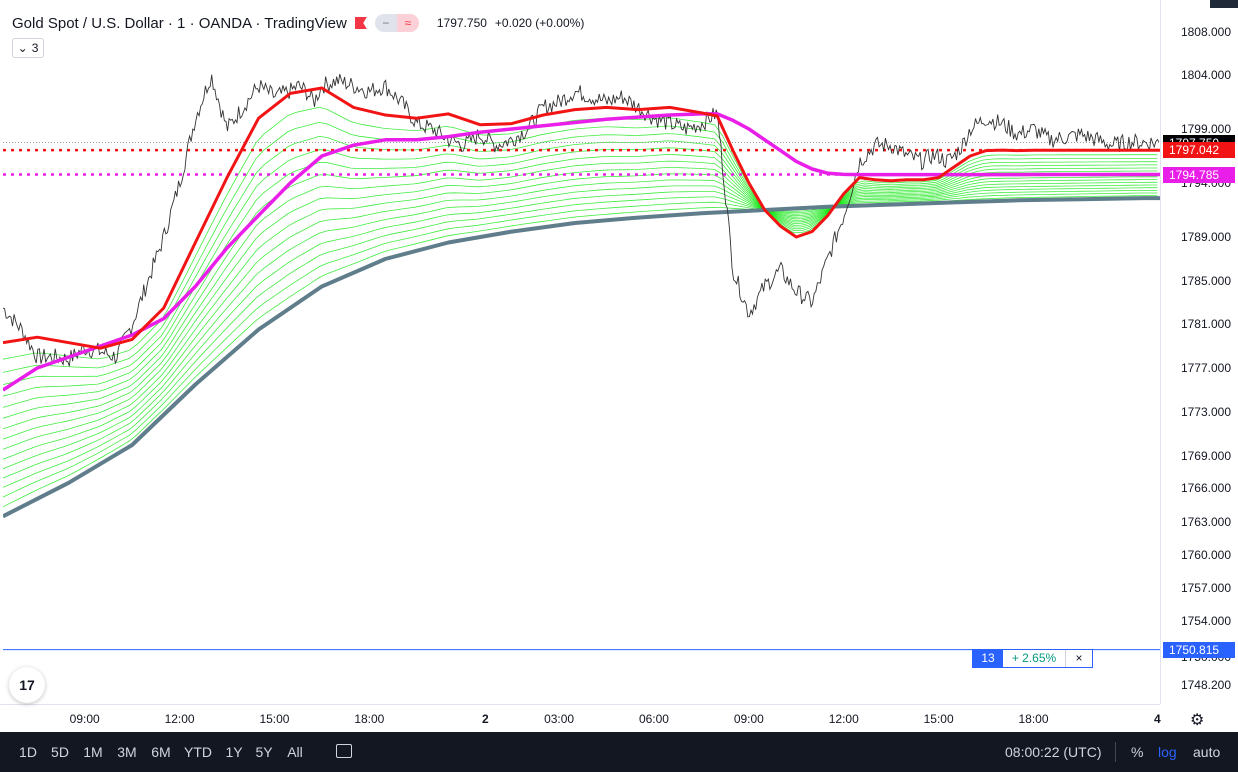 This screenshot has height=772, width=1238. What do you see at coordinates (198, 752) in the screenshot?
I see `range-button-ytd: YTD` at bounding box center [198, 752].